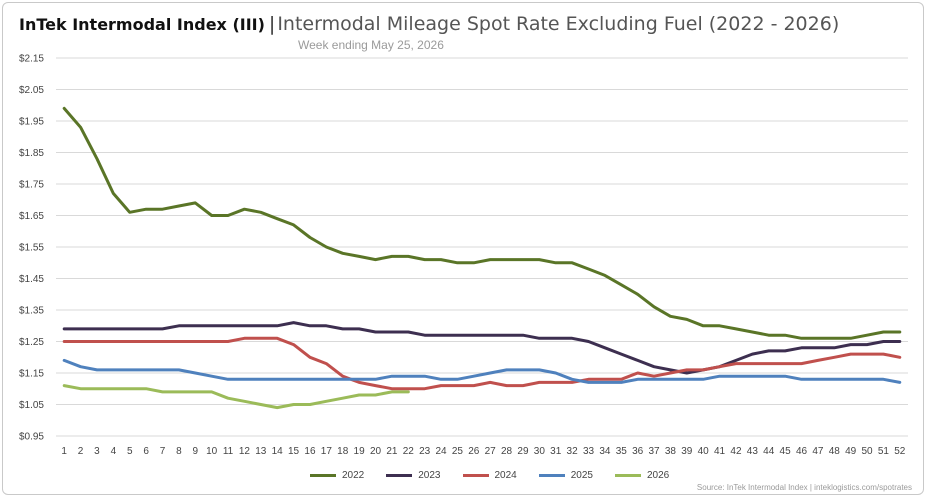 This screenshot has width=928, height=499. Describe the element at coordinates (371, 45) in the screenshot. I see `chart-subtitle: Week ending May 25, 2026` at that location.